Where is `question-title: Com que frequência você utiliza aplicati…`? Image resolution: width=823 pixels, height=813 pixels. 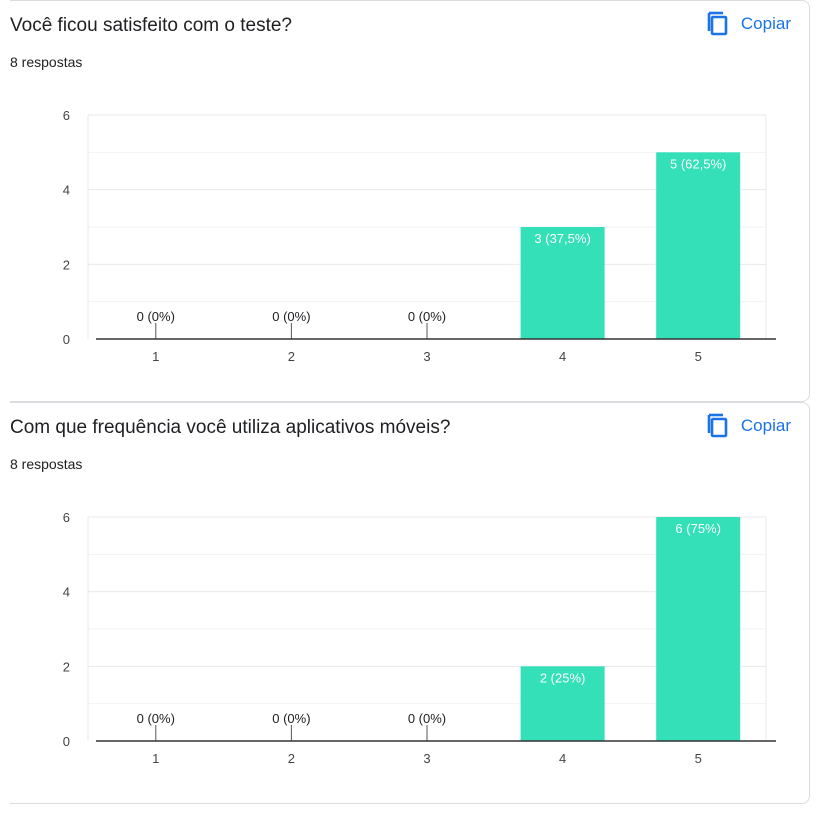 question-title: Com que frequência você utiliza aplicati… is located at coordinates (230, 427).